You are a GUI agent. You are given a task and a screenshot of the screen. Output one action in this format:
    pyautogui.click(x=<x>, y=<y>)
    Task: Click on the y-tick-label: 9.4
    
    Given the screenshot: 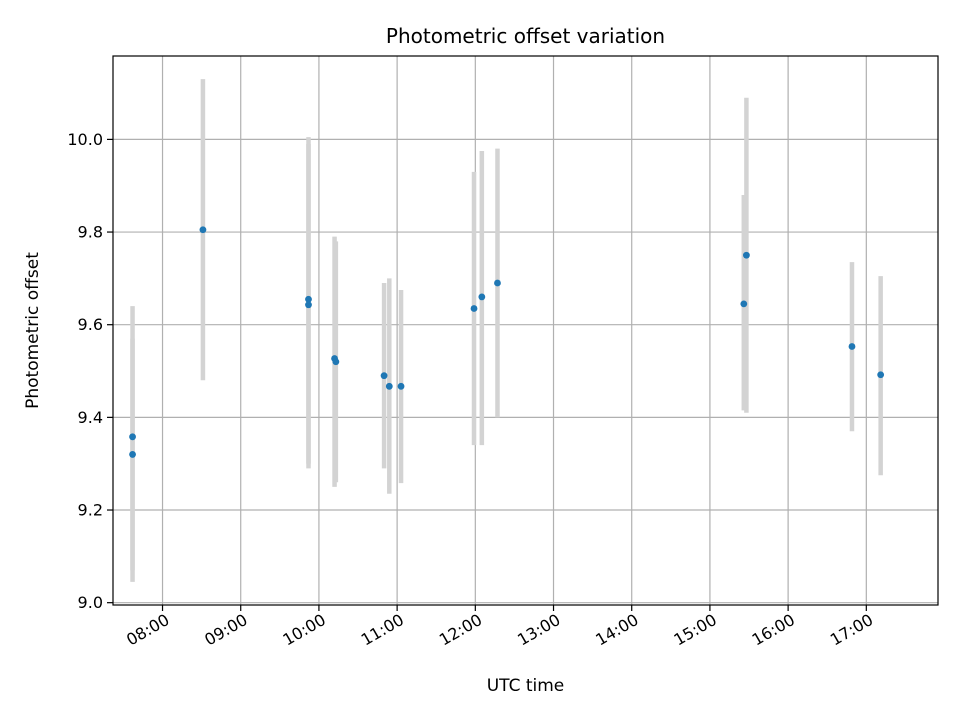 What is the action you would take?
    pyautogui.click(x=90, y=417)
    